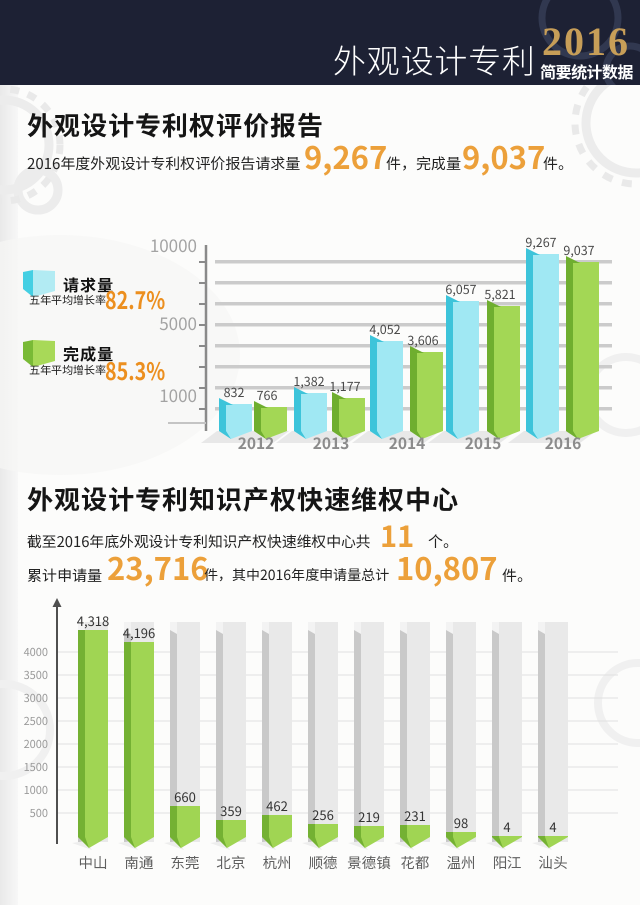  I want to click on svg-text: 阳江, so click(507, 862).